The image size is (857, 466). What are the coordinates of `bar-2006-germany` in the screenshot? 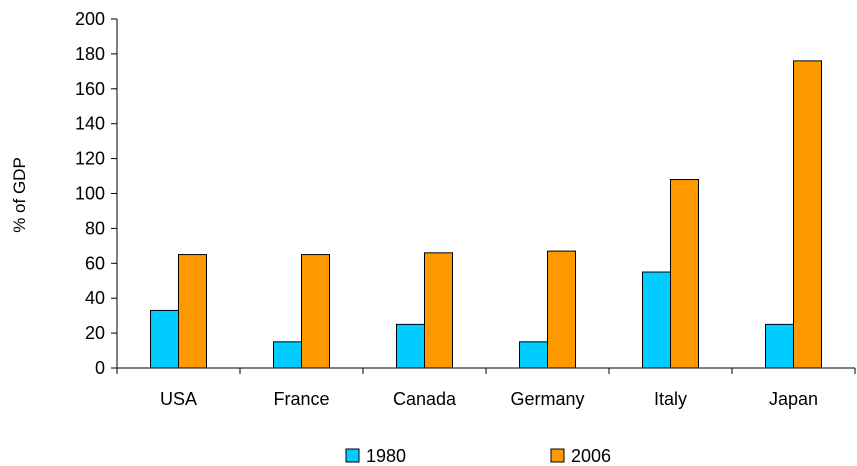 It's located at (561, 309).